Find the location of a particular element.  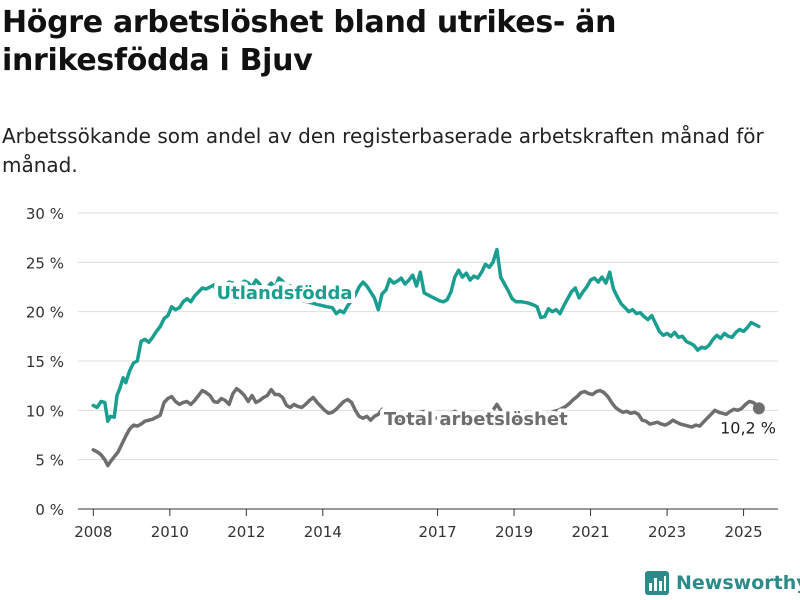

series-label-utlandsfodda-halo: Utlandsfödda is located at coordinates (285, 293).